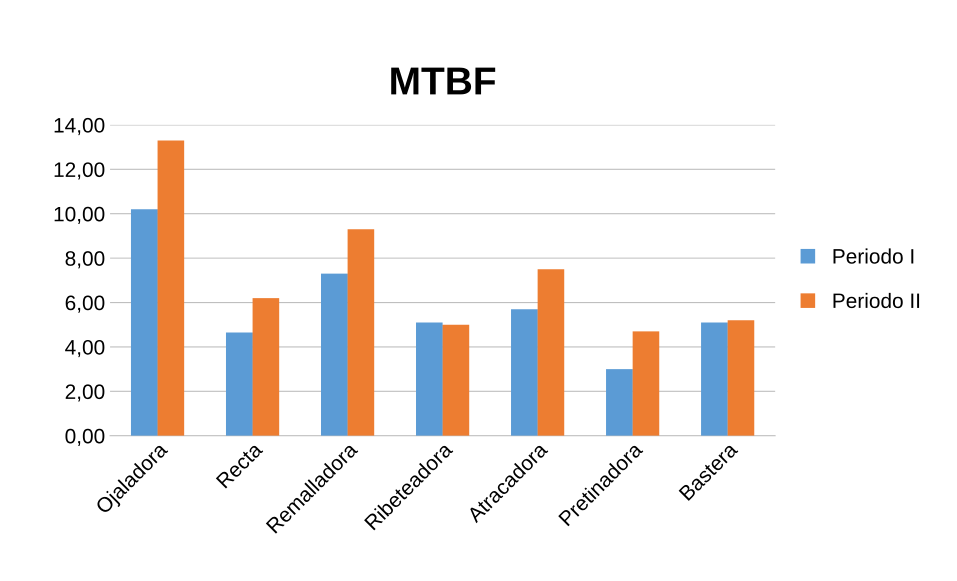 This screenshot has height=581, width=957. Describe the element at coordinates (84, 349) in the screenshot. I see `y-tick-label: 4,00` at that location.